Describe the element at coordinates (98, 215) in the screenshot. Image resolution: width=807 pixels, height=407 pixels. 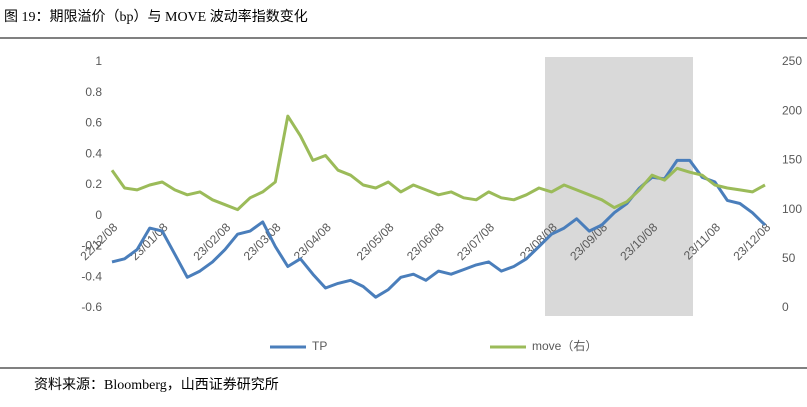
I see `y-tick-label: 0` at that location.